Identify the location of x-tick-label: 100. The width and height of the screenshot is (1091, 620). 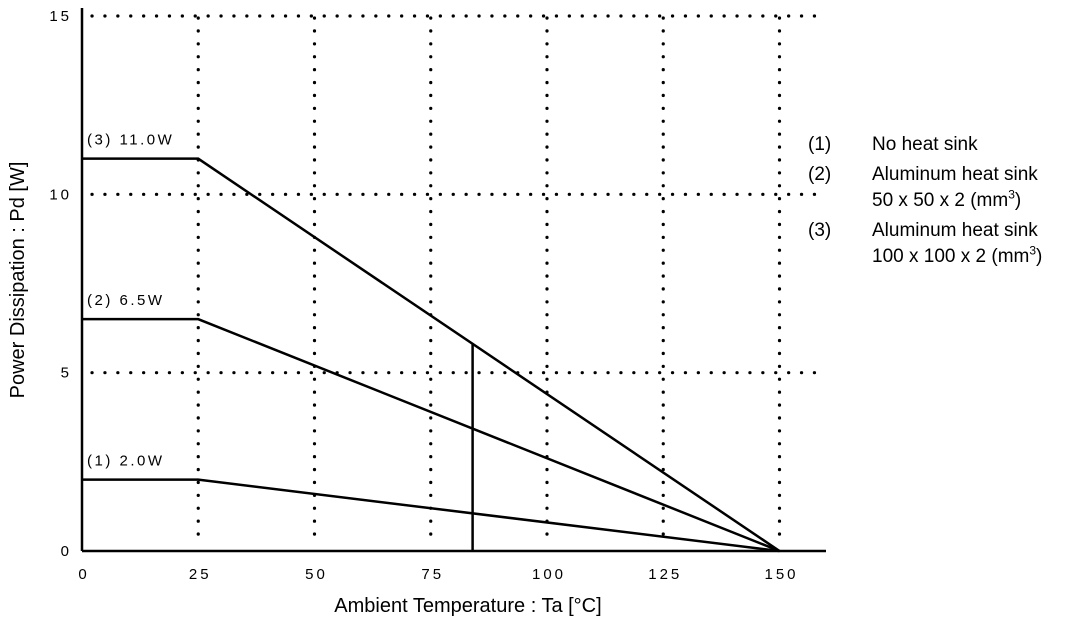
(549, 574).